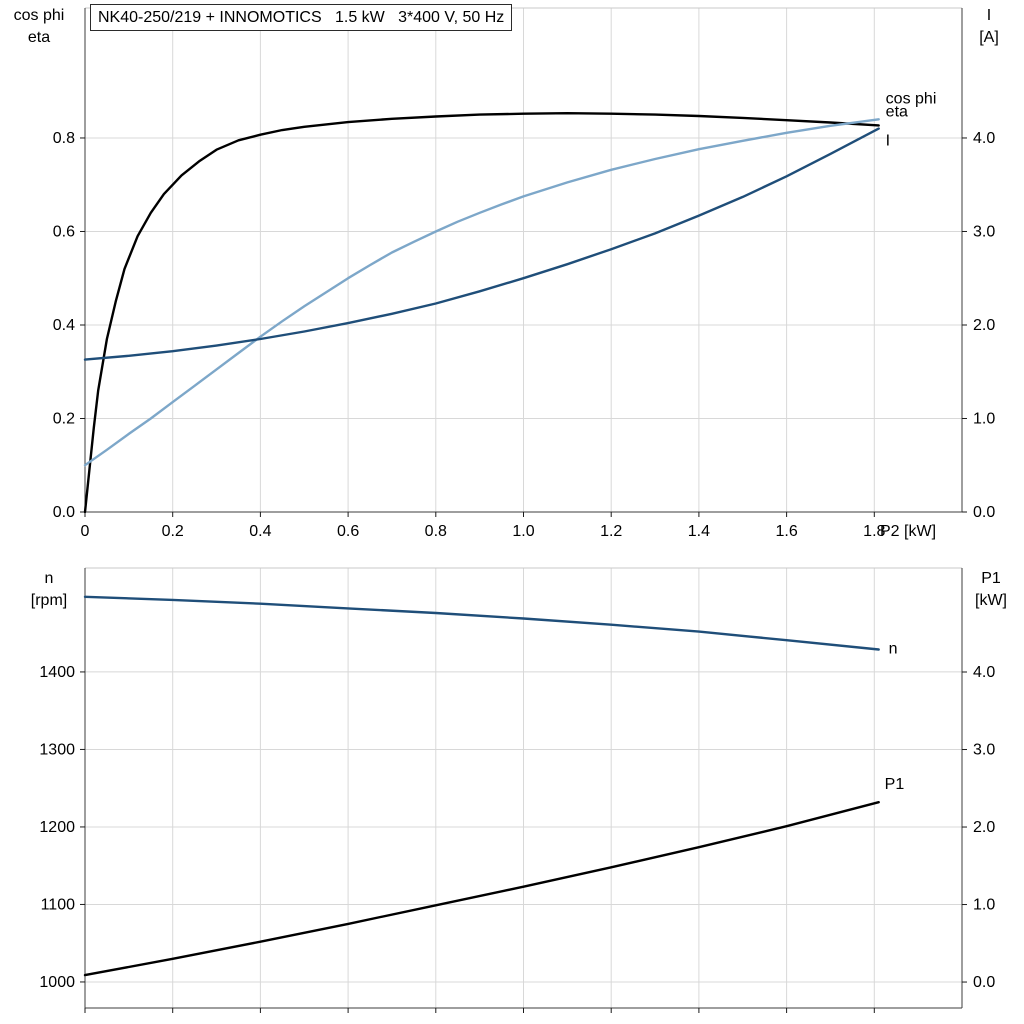 This screenshot has height=1024, width=1024. What do you see at coordinates (57, 982) in the screenshot?
I see `y-left-tick-label: 1000` at bounding box center [57, 982].